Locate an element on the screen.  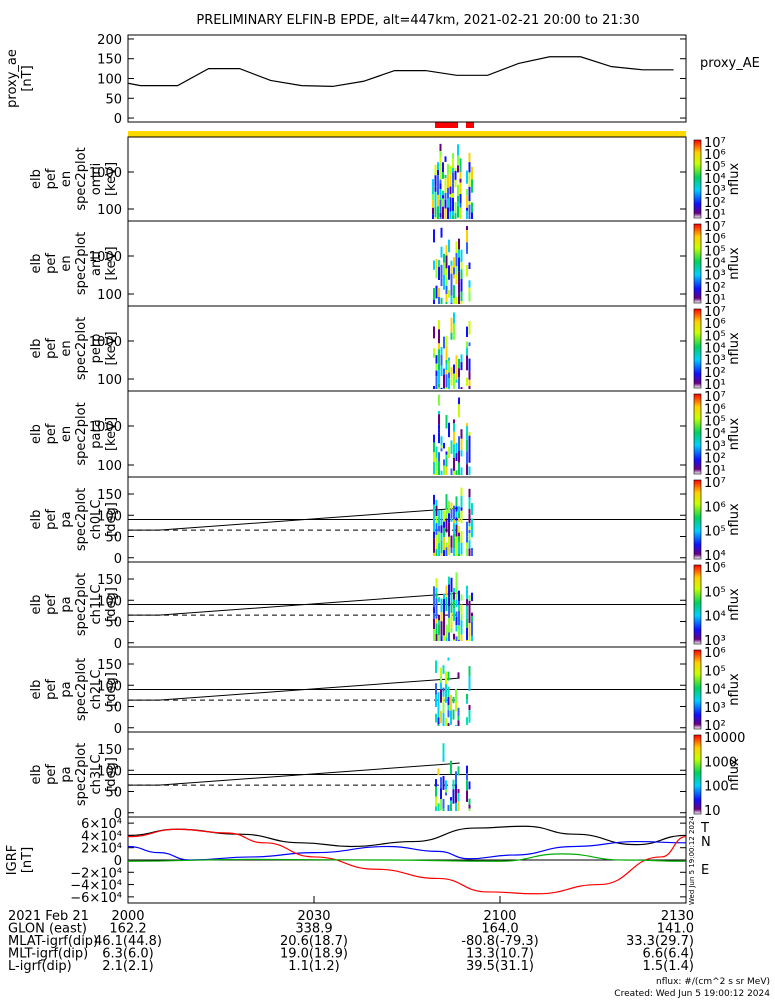
colorbar-label: nflux is located at coordinates (734, 604).